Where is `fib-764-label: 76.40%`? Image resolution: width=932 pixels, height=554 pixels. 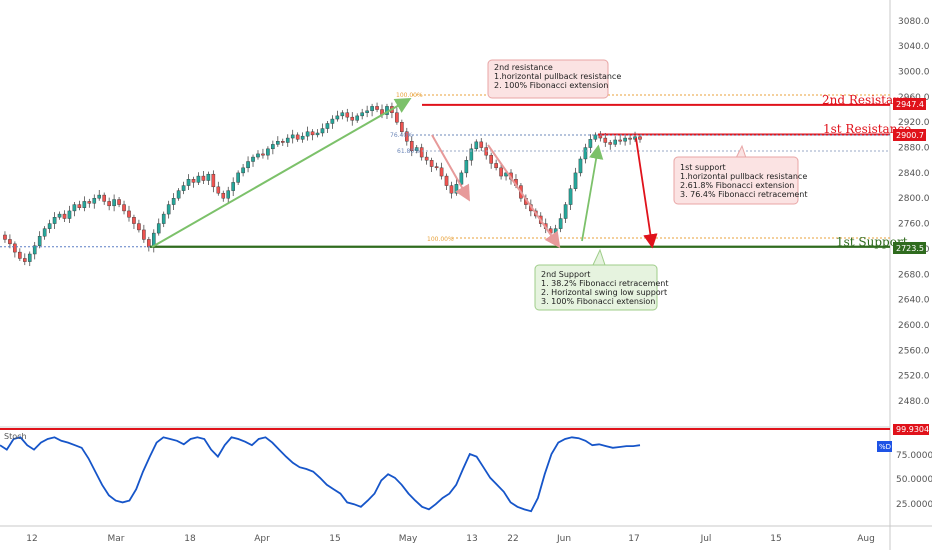
fib-764-label: 76.40% is located at coordinates (401, 135).